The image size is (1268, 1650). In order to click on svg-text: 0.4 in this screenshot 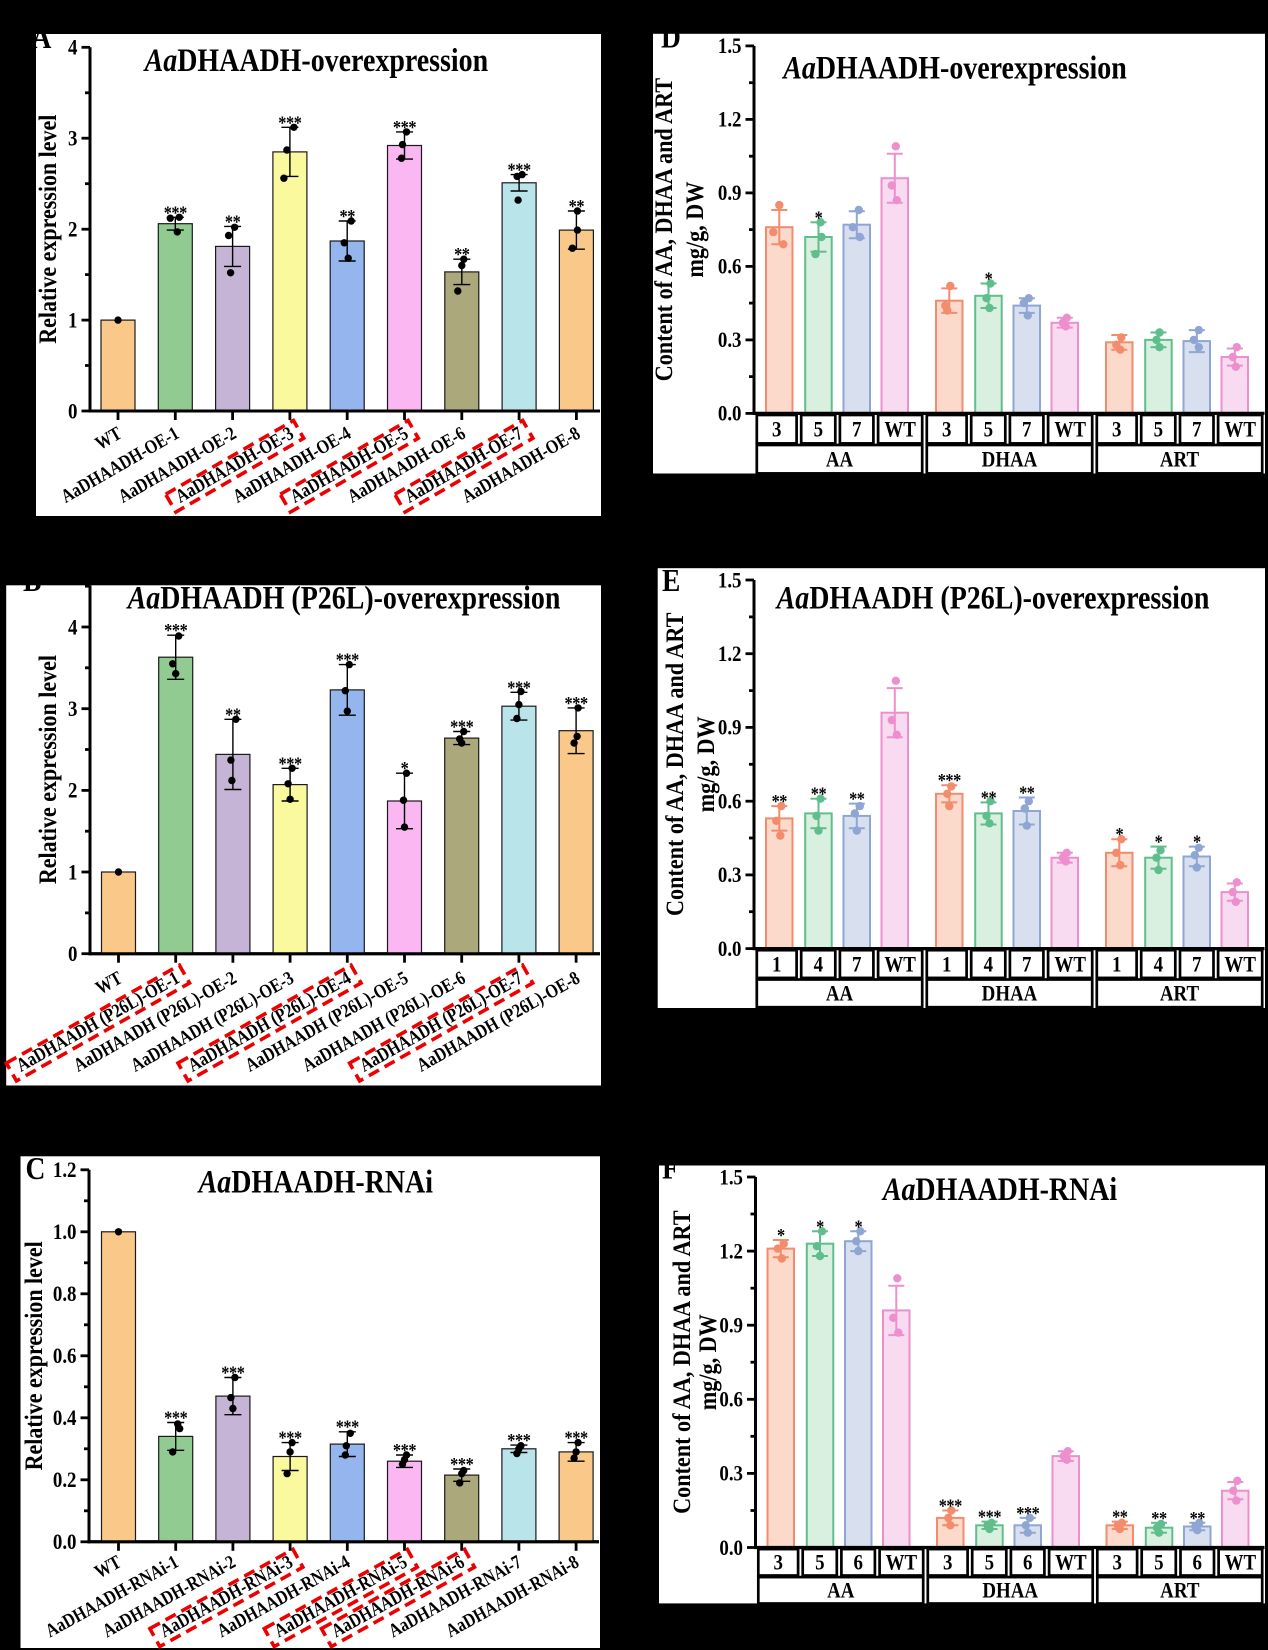, I will do `click(65, 1419)`.